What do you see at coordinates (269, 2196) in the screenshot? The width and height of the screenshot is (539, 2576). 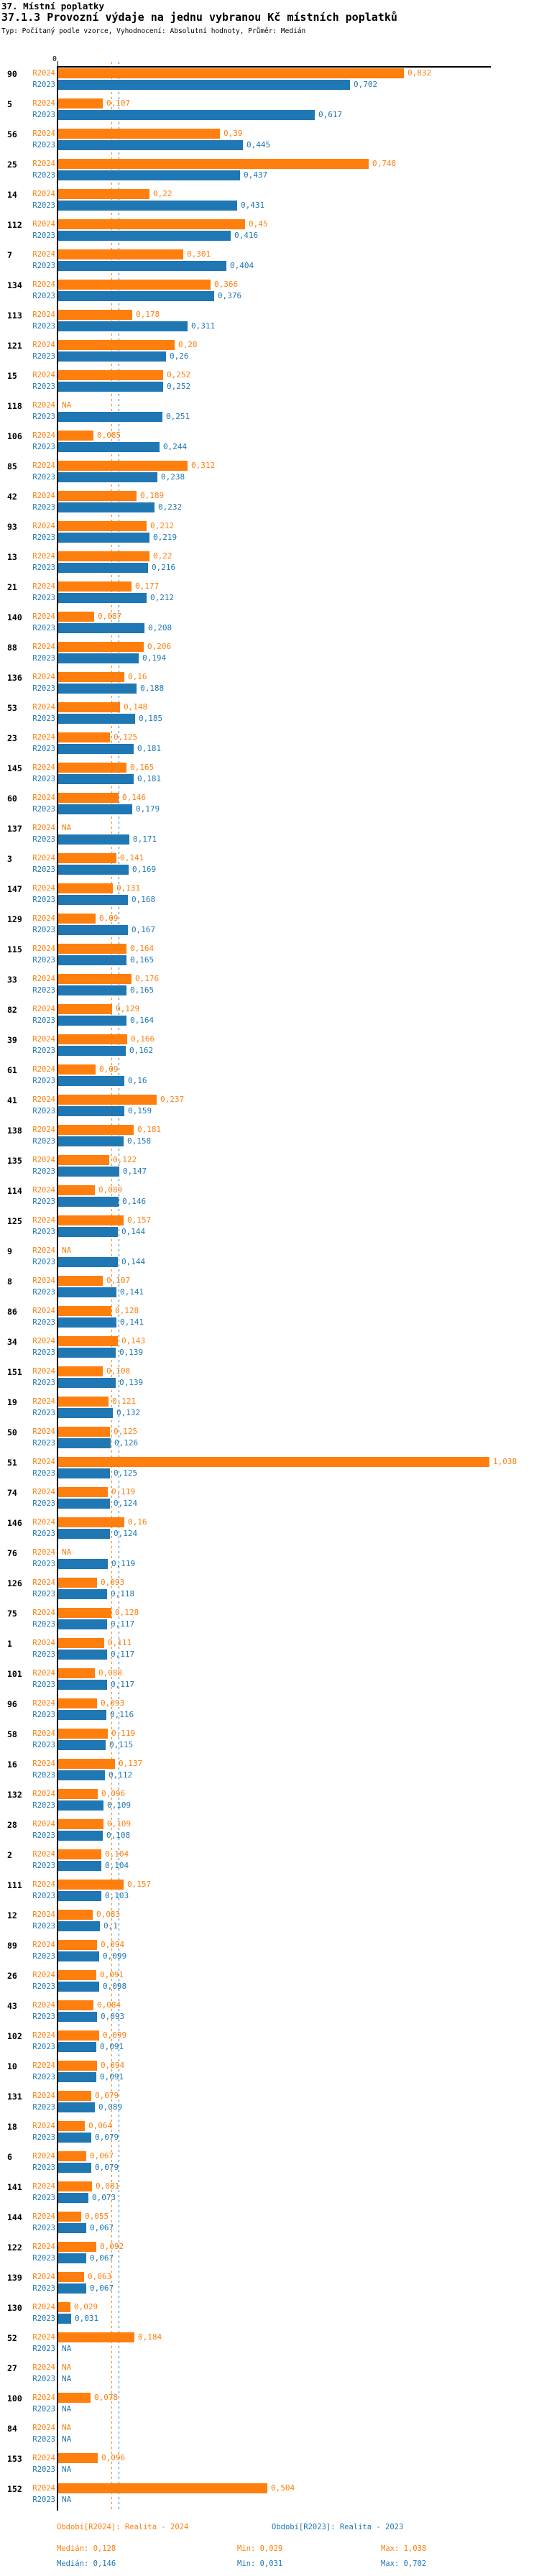 I see `chart-row: 141 R2024 0,081 R2023 0,073` at bounding box center [269, 2196].